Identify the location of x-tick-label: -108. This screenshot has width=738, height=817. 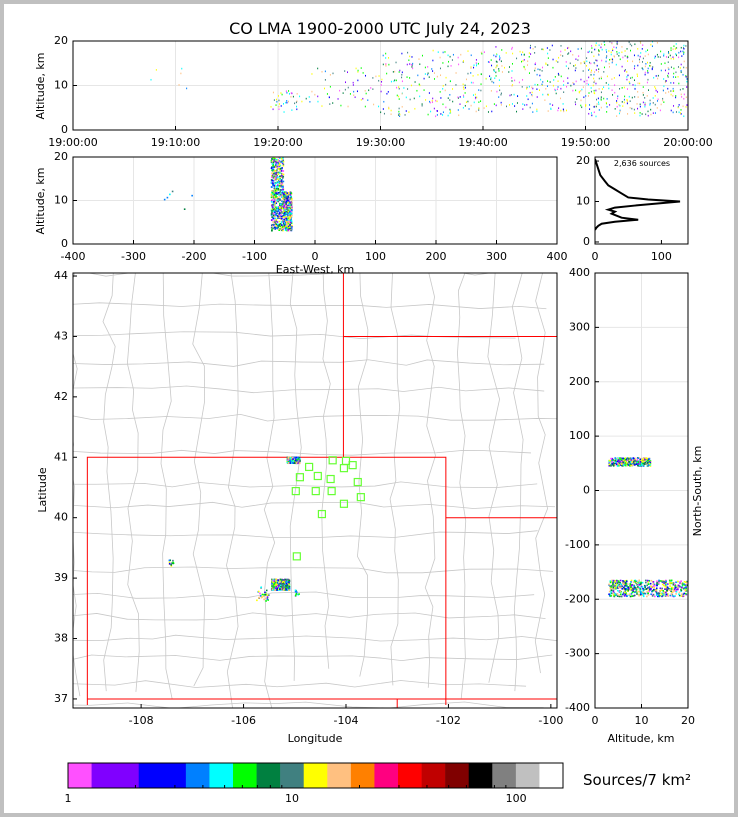
(141, 720).